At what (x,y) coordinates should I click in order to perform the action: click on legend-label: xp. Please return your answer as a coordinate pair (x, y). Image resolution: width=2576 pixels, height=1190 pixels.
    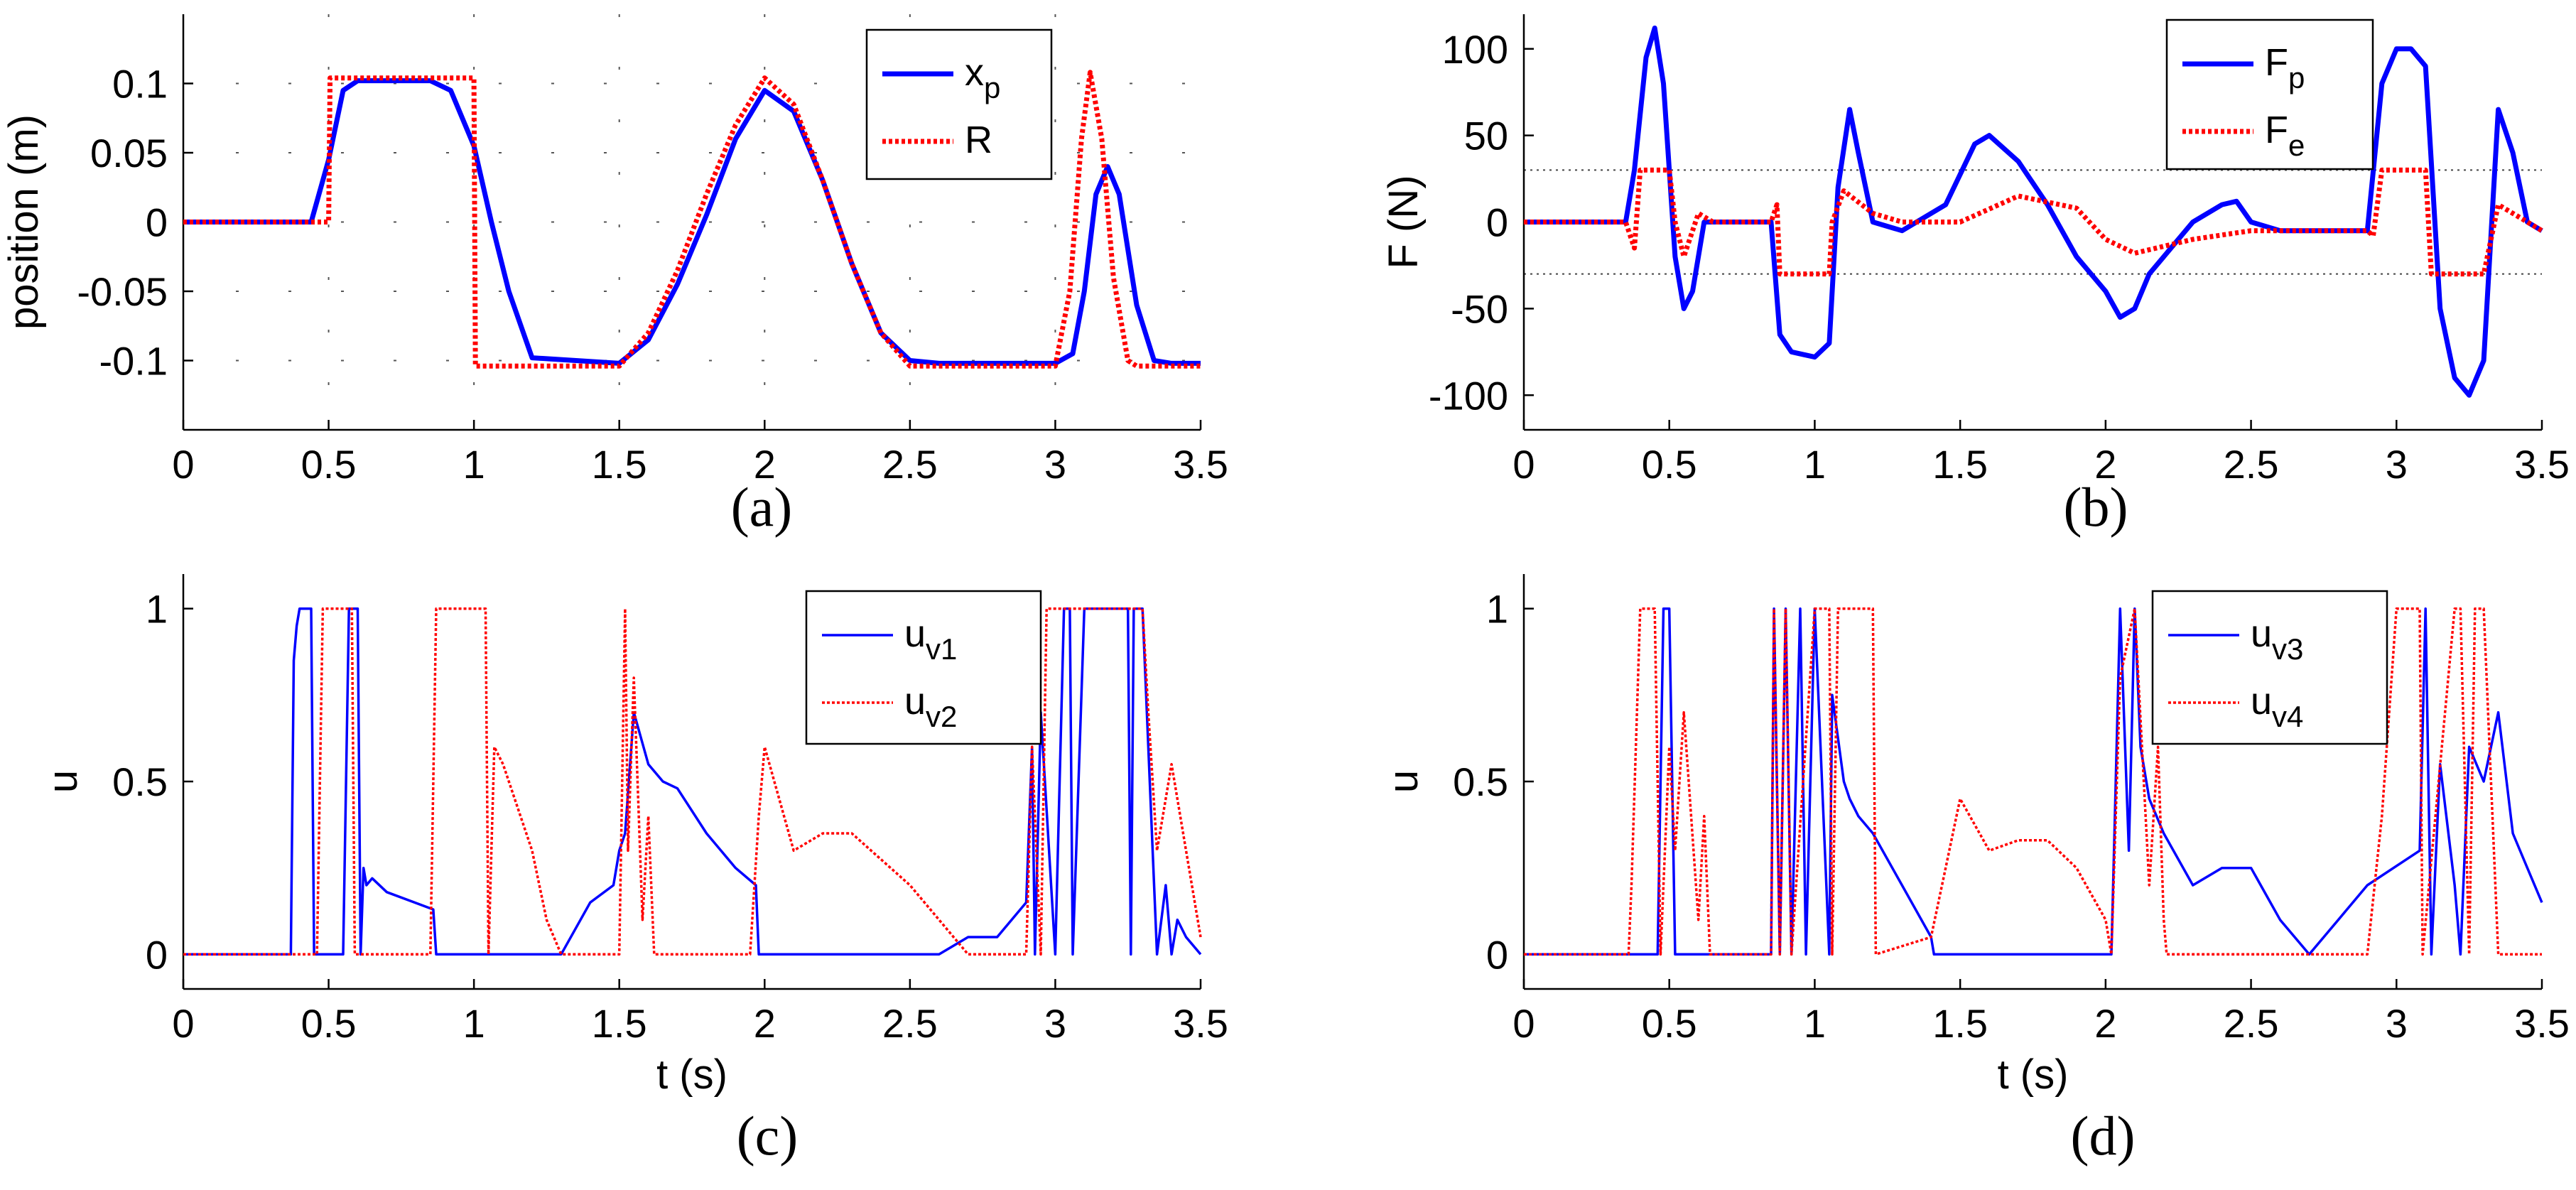
    Looking at the image, I should click on (982, 78).